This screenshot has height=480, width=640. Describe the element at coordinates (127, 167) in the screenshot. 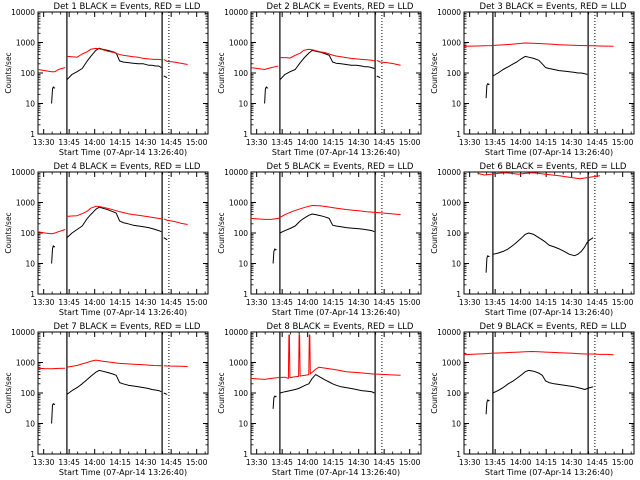

I see `panel-title: Det 4 BLACK = Events, RED = LLD` at that location.